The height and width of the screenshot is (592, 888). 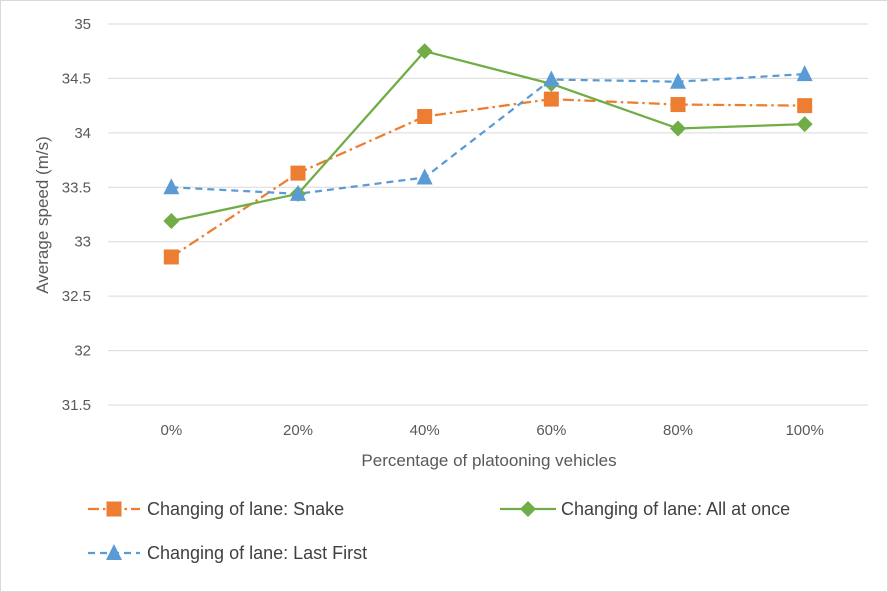 What do you see at coordinates (82, 24) in the screenshot?
I see `y-tick-label: 35` at bounding box center [82, 24].